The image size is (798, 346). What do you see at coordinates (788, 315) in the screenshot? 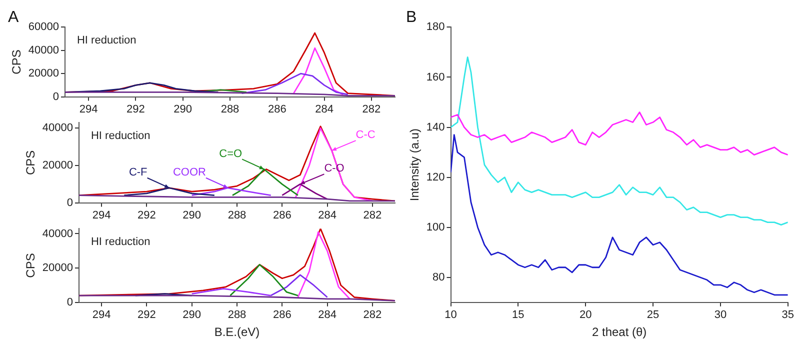
I see `x-tick-label: 35` at bounding box center [788, 315].